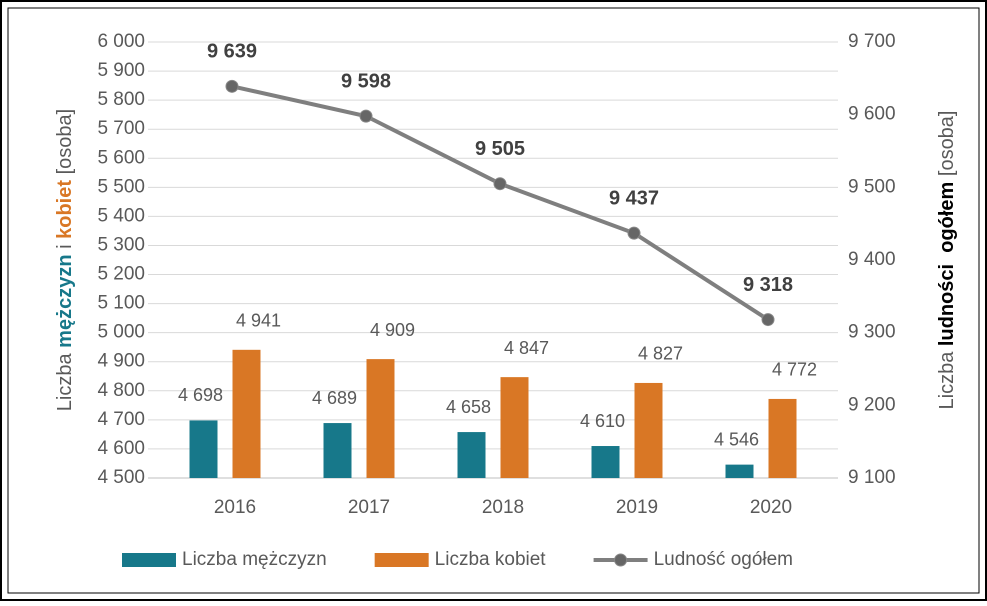 This screenshot has width=987, height=606. Describe the element at coordinates (65, 144) in the screenshot. I see `y-label-part: [osoba]` at that location.